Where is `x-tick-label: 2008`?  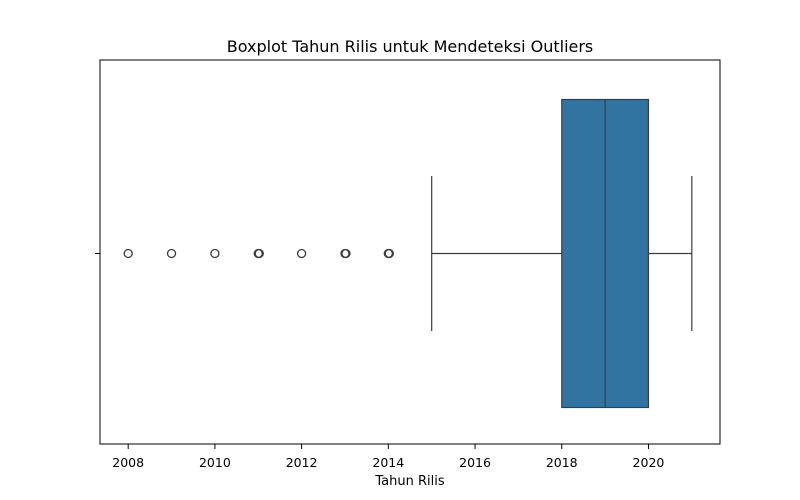 x-tick-label: 2008 is located at coordinates (128, 462).